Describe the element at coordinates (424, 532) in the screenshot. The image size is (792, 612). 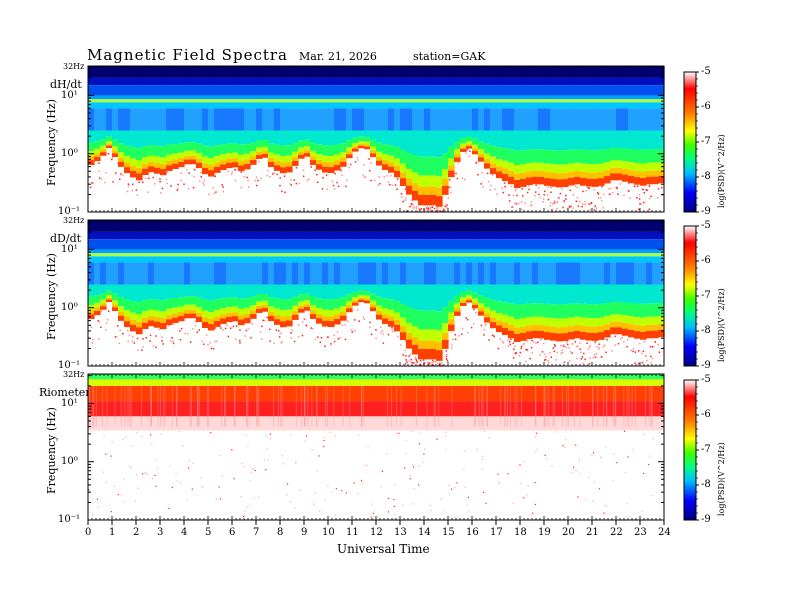
I see `x-tick-label: 14` at that location.